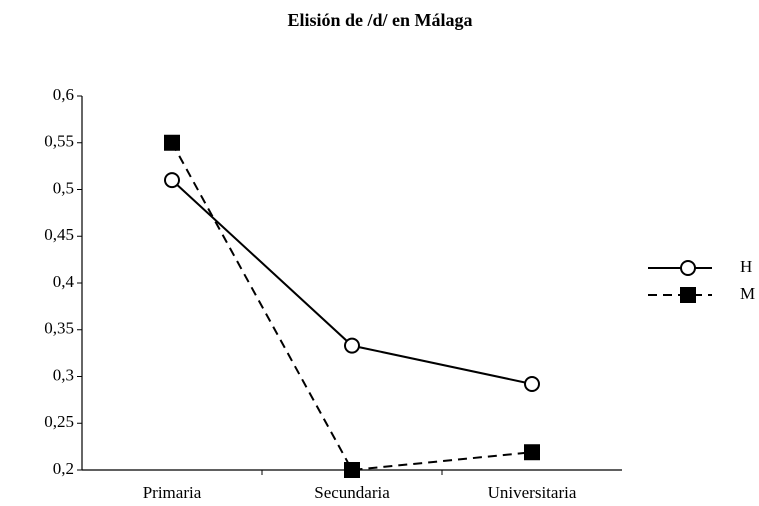 The height and width of the screenshot is (506, 759). What do you see at coordinates (59, 234) in the screenshot?
I see `y-tick-label: 0,45` at bounding box center [59, 234].